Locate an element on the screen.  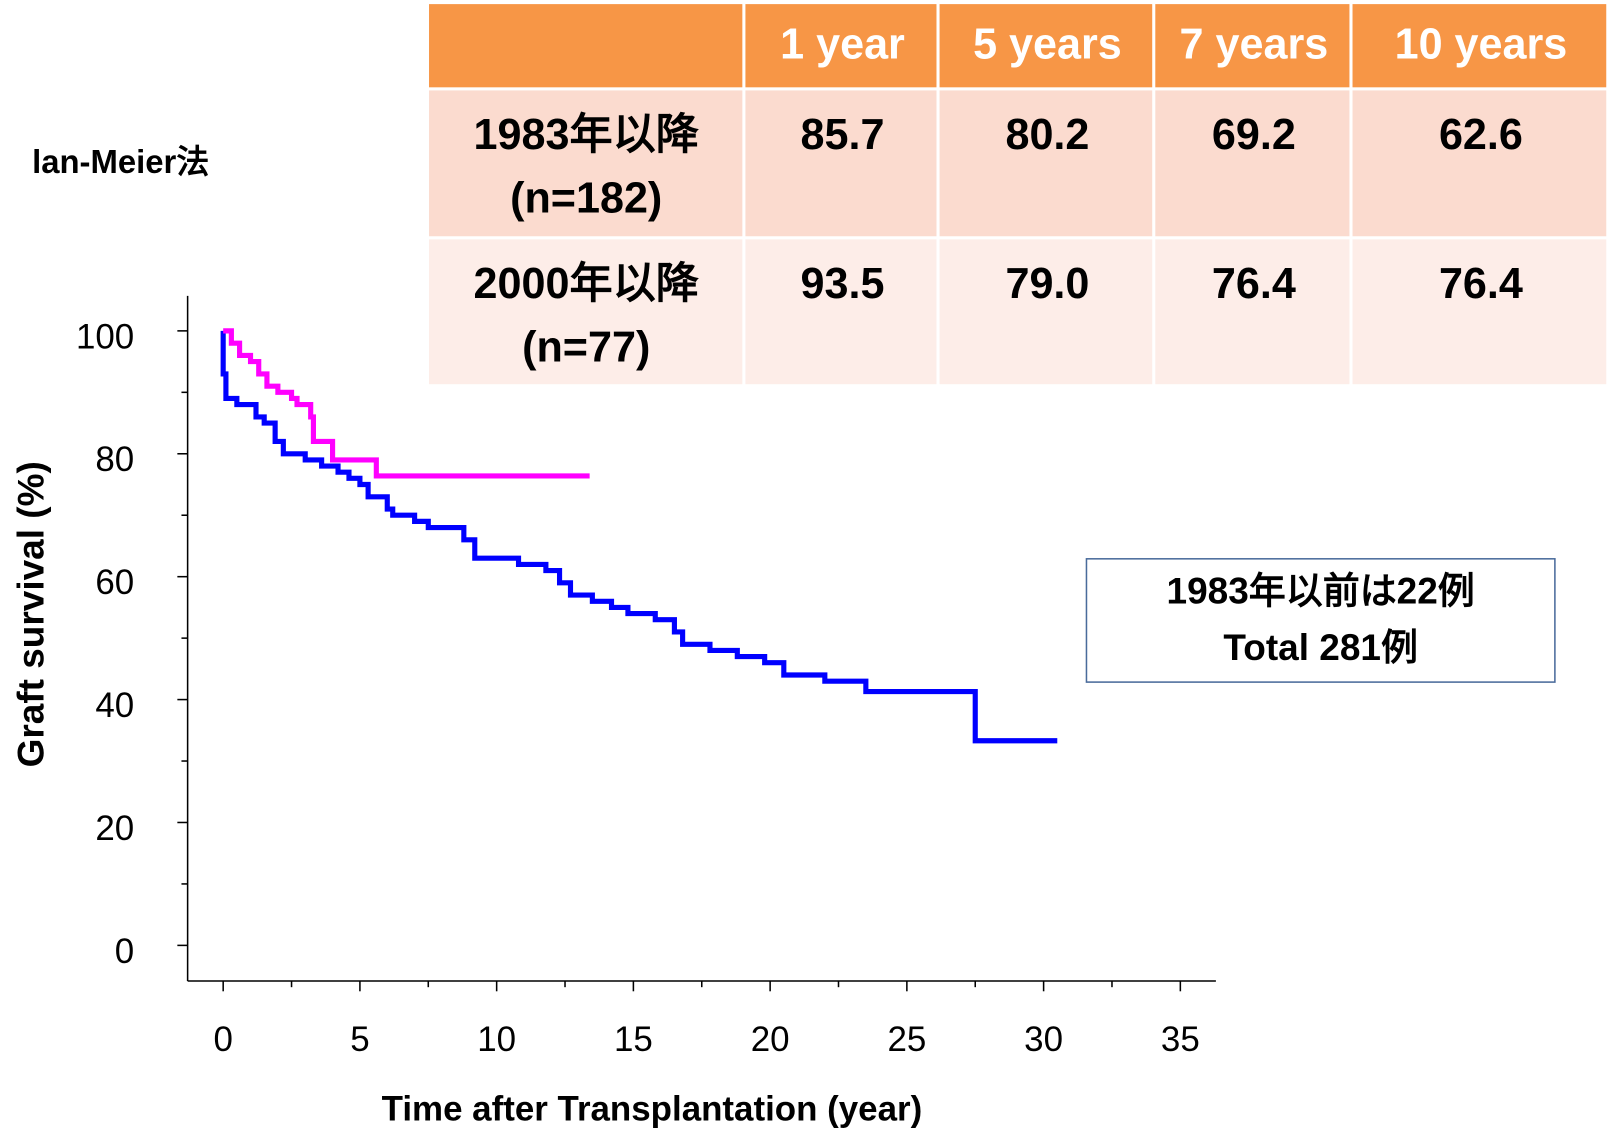
table-value: 85.7 is located at coordinates (843, 135).